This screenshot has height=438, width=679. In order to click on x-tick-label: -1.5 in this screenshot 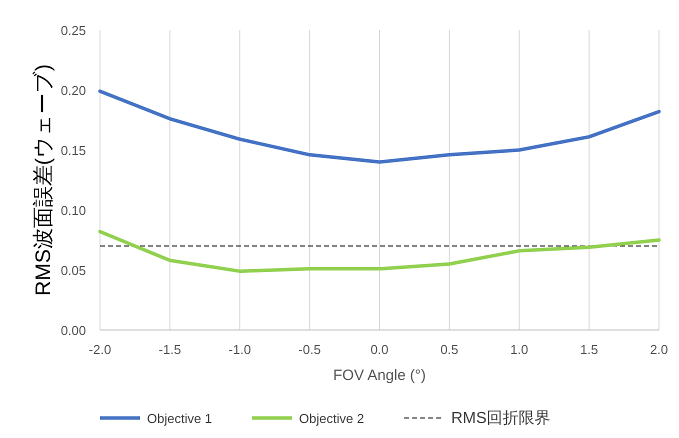, I will do `click(170, 349)`.